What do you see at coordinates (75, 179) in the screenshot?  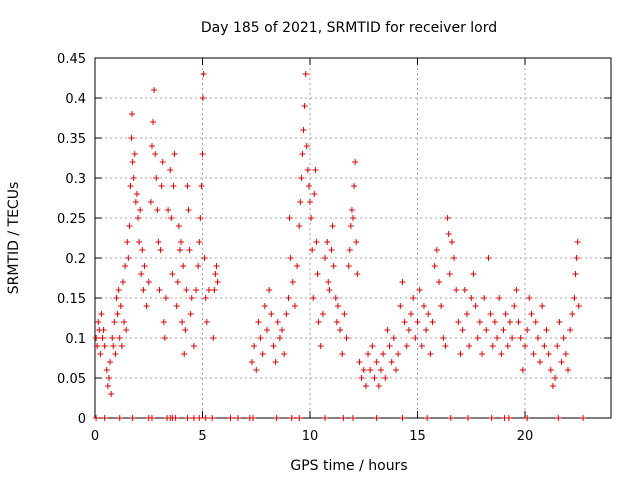 I see `y-tick-label: 0.3` at bounding box center [75, 179].